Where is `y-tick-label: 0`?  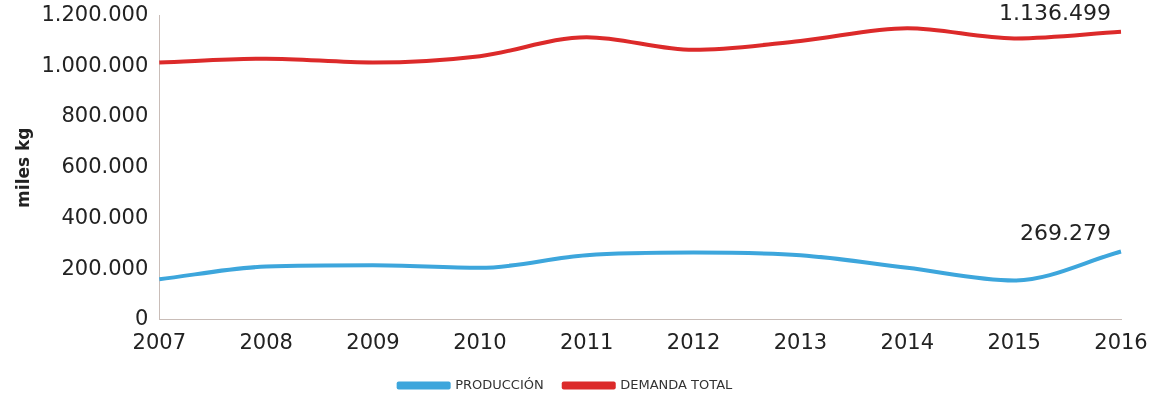 y-tick-label: 0 is located at coordinates (141, 318).